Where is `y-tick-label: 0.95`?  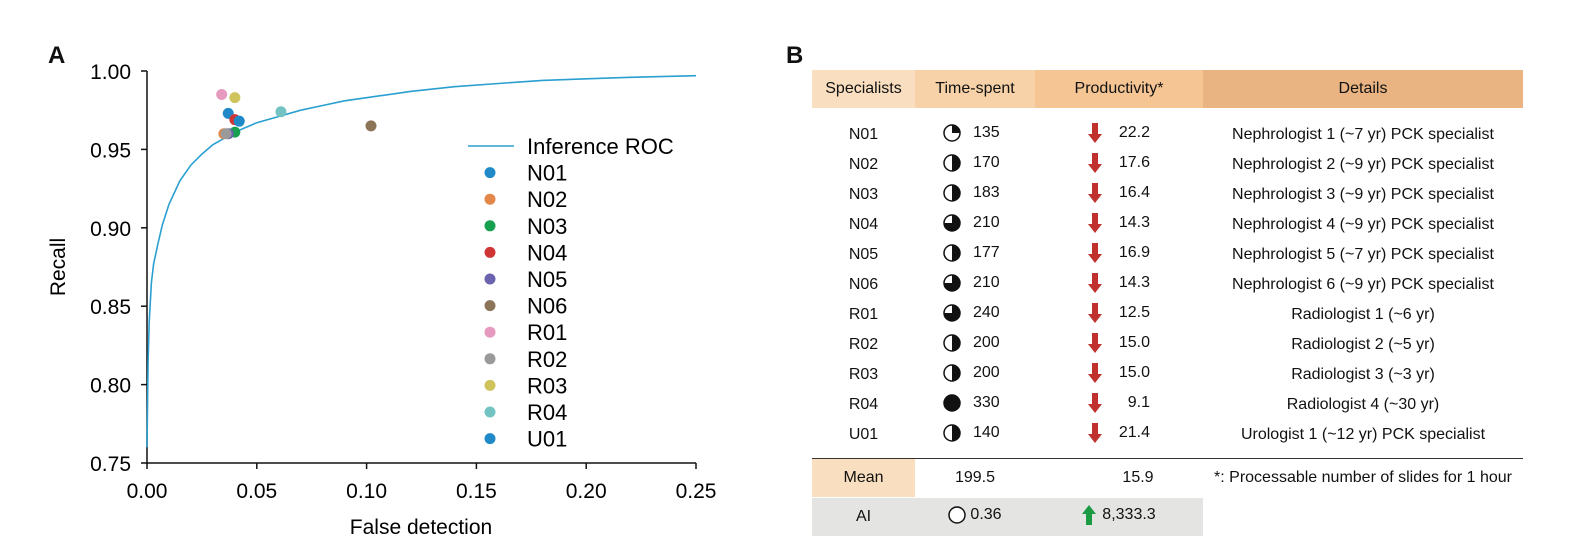
y-tick-label: 0.95 is located at coordinates (110, 150).